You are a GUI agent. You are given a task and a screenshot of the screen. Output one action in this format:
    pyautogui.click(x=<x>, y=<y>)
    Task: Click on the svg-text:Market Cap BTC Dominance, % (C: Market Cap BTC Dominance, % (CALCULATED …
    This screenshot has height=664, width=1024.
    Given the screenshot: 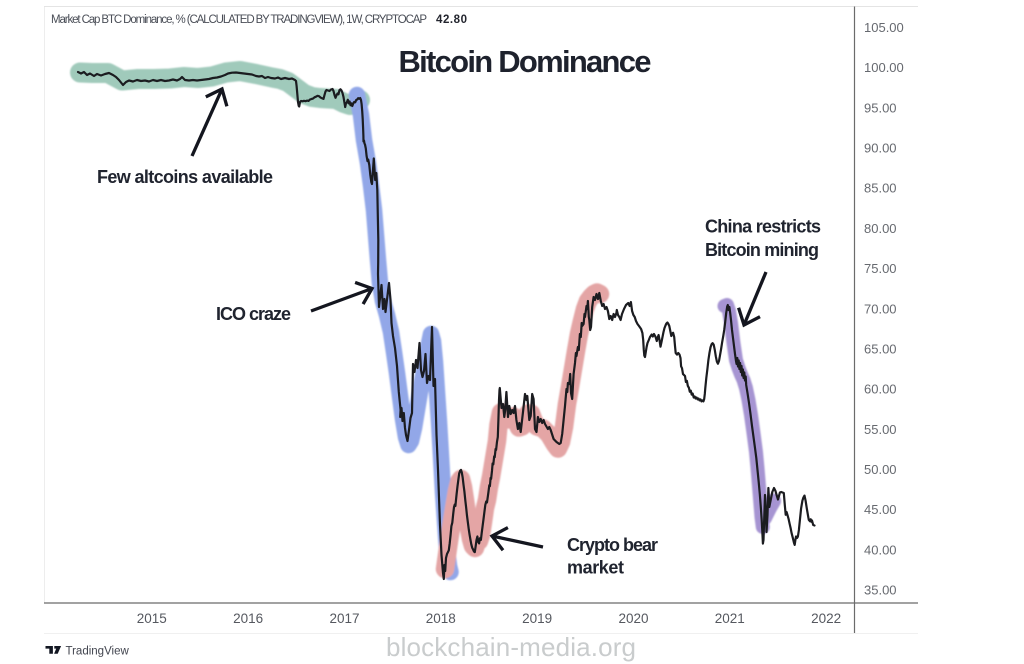 What is the action you would take?
    pyautogui.click(x=239, y=20)
    